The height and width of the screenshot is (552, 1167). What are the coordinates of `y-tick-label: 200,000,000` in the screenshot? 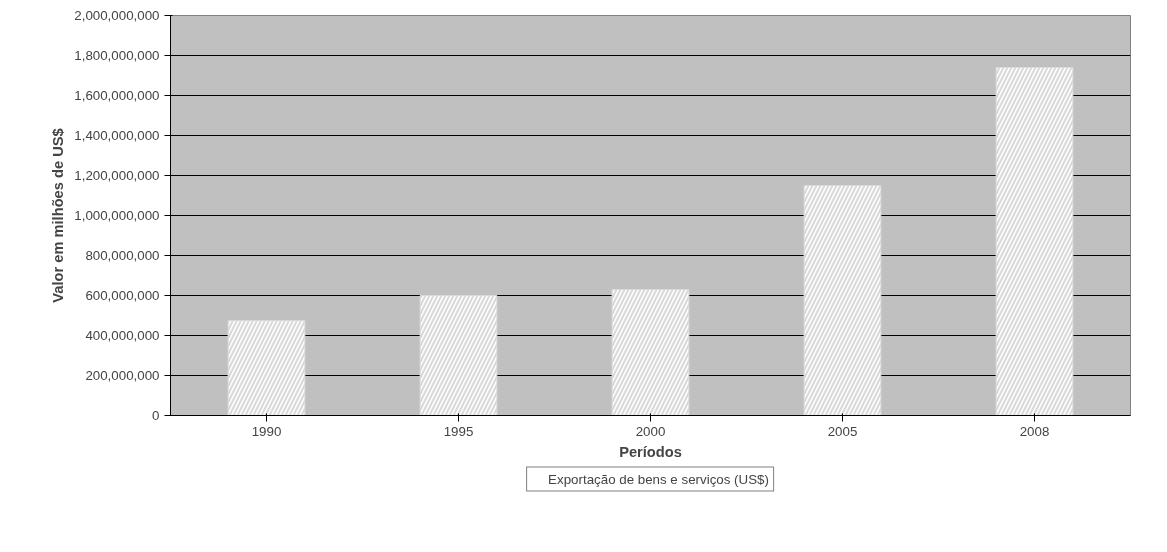 It's located at (122, 375).